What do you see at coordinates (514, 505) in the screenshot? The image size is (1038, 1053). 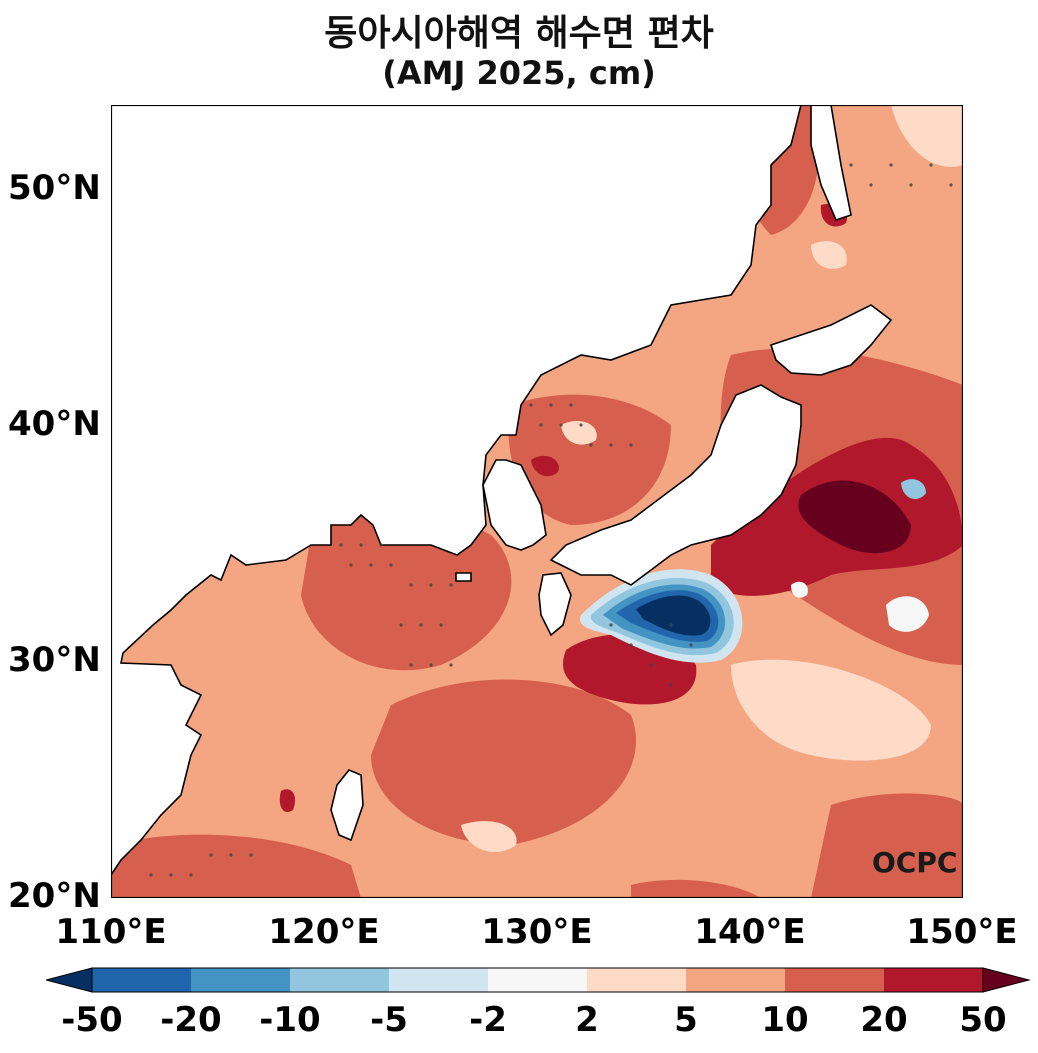 I see `korean-peninsula` at bounding box center [514, 505].